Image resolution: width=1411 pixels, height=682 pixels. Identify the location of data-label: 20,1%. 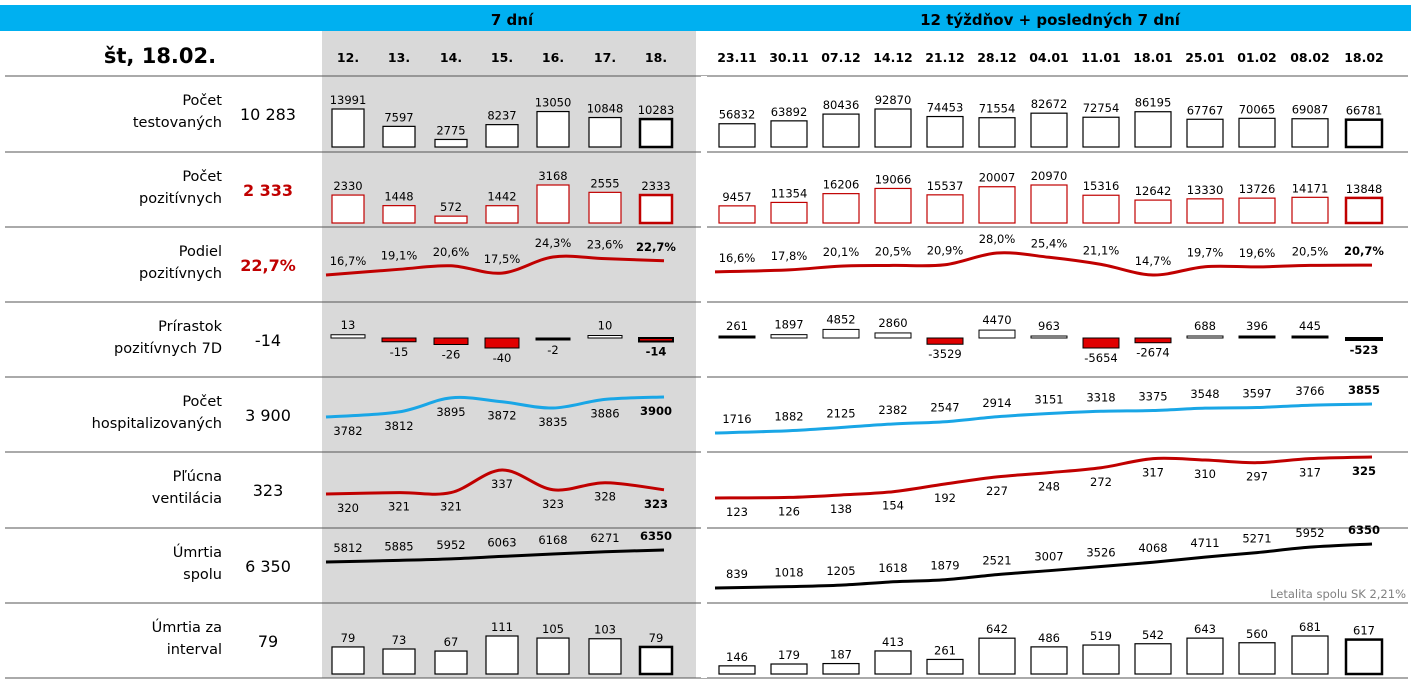
(841, 252).